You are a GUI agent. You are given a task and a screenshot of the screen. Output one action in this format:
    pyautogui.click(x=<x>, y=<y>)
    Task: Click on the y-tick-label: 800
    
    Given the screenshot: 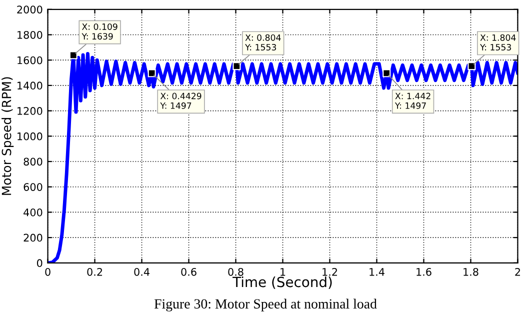 What is the action you would take?
    pyautogui.click(x=33, y=162)
    